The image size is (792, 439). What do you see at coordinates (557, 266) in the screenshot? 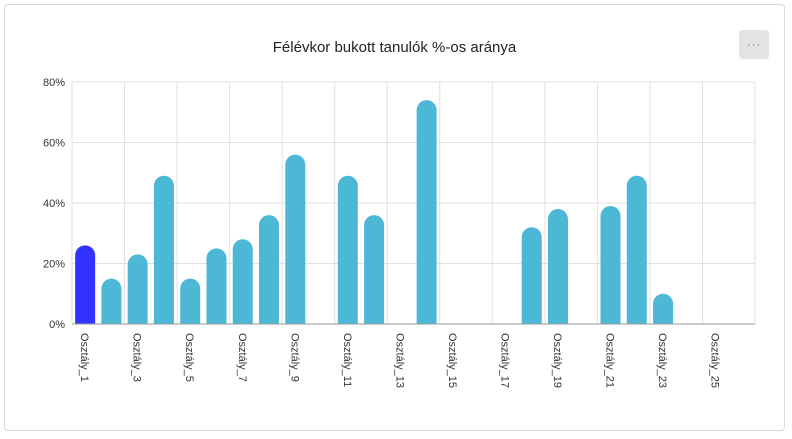
I see `bar-Osztály_19` at bounding box center [557, 266].